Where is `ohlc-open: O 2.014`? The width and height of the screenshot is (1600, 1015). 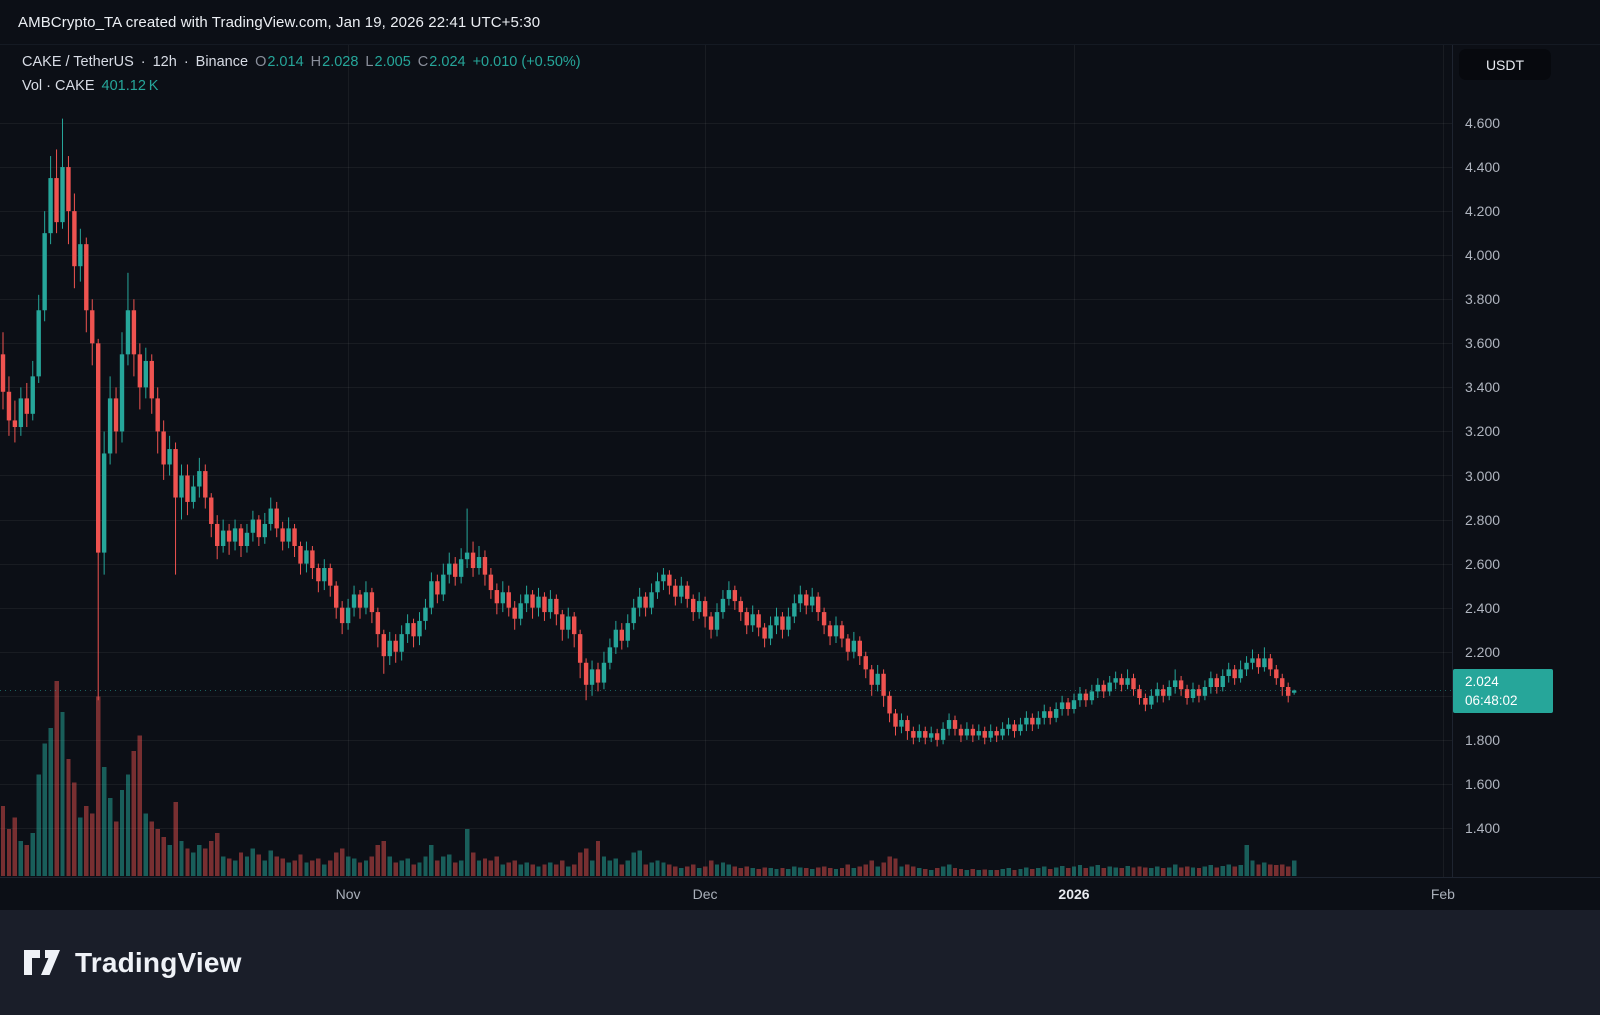
ohlc-open: O 2.014 is located at coordinates (279, 62).